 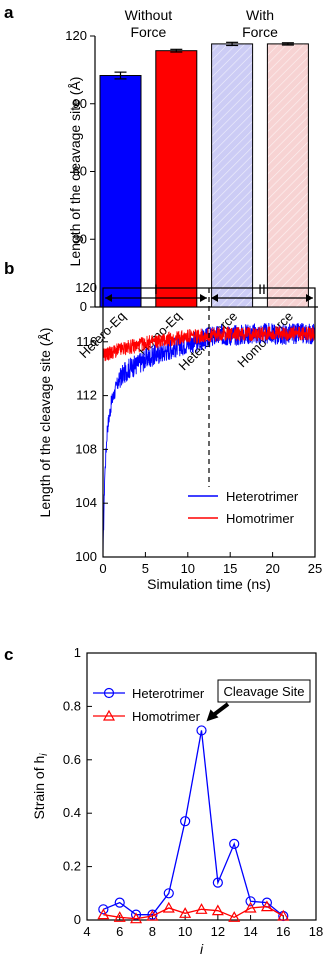 What do you see at coordinates (80, 238) in the screenshot?
I see `y-tick-label: 30` at bounding box center [80, 238].